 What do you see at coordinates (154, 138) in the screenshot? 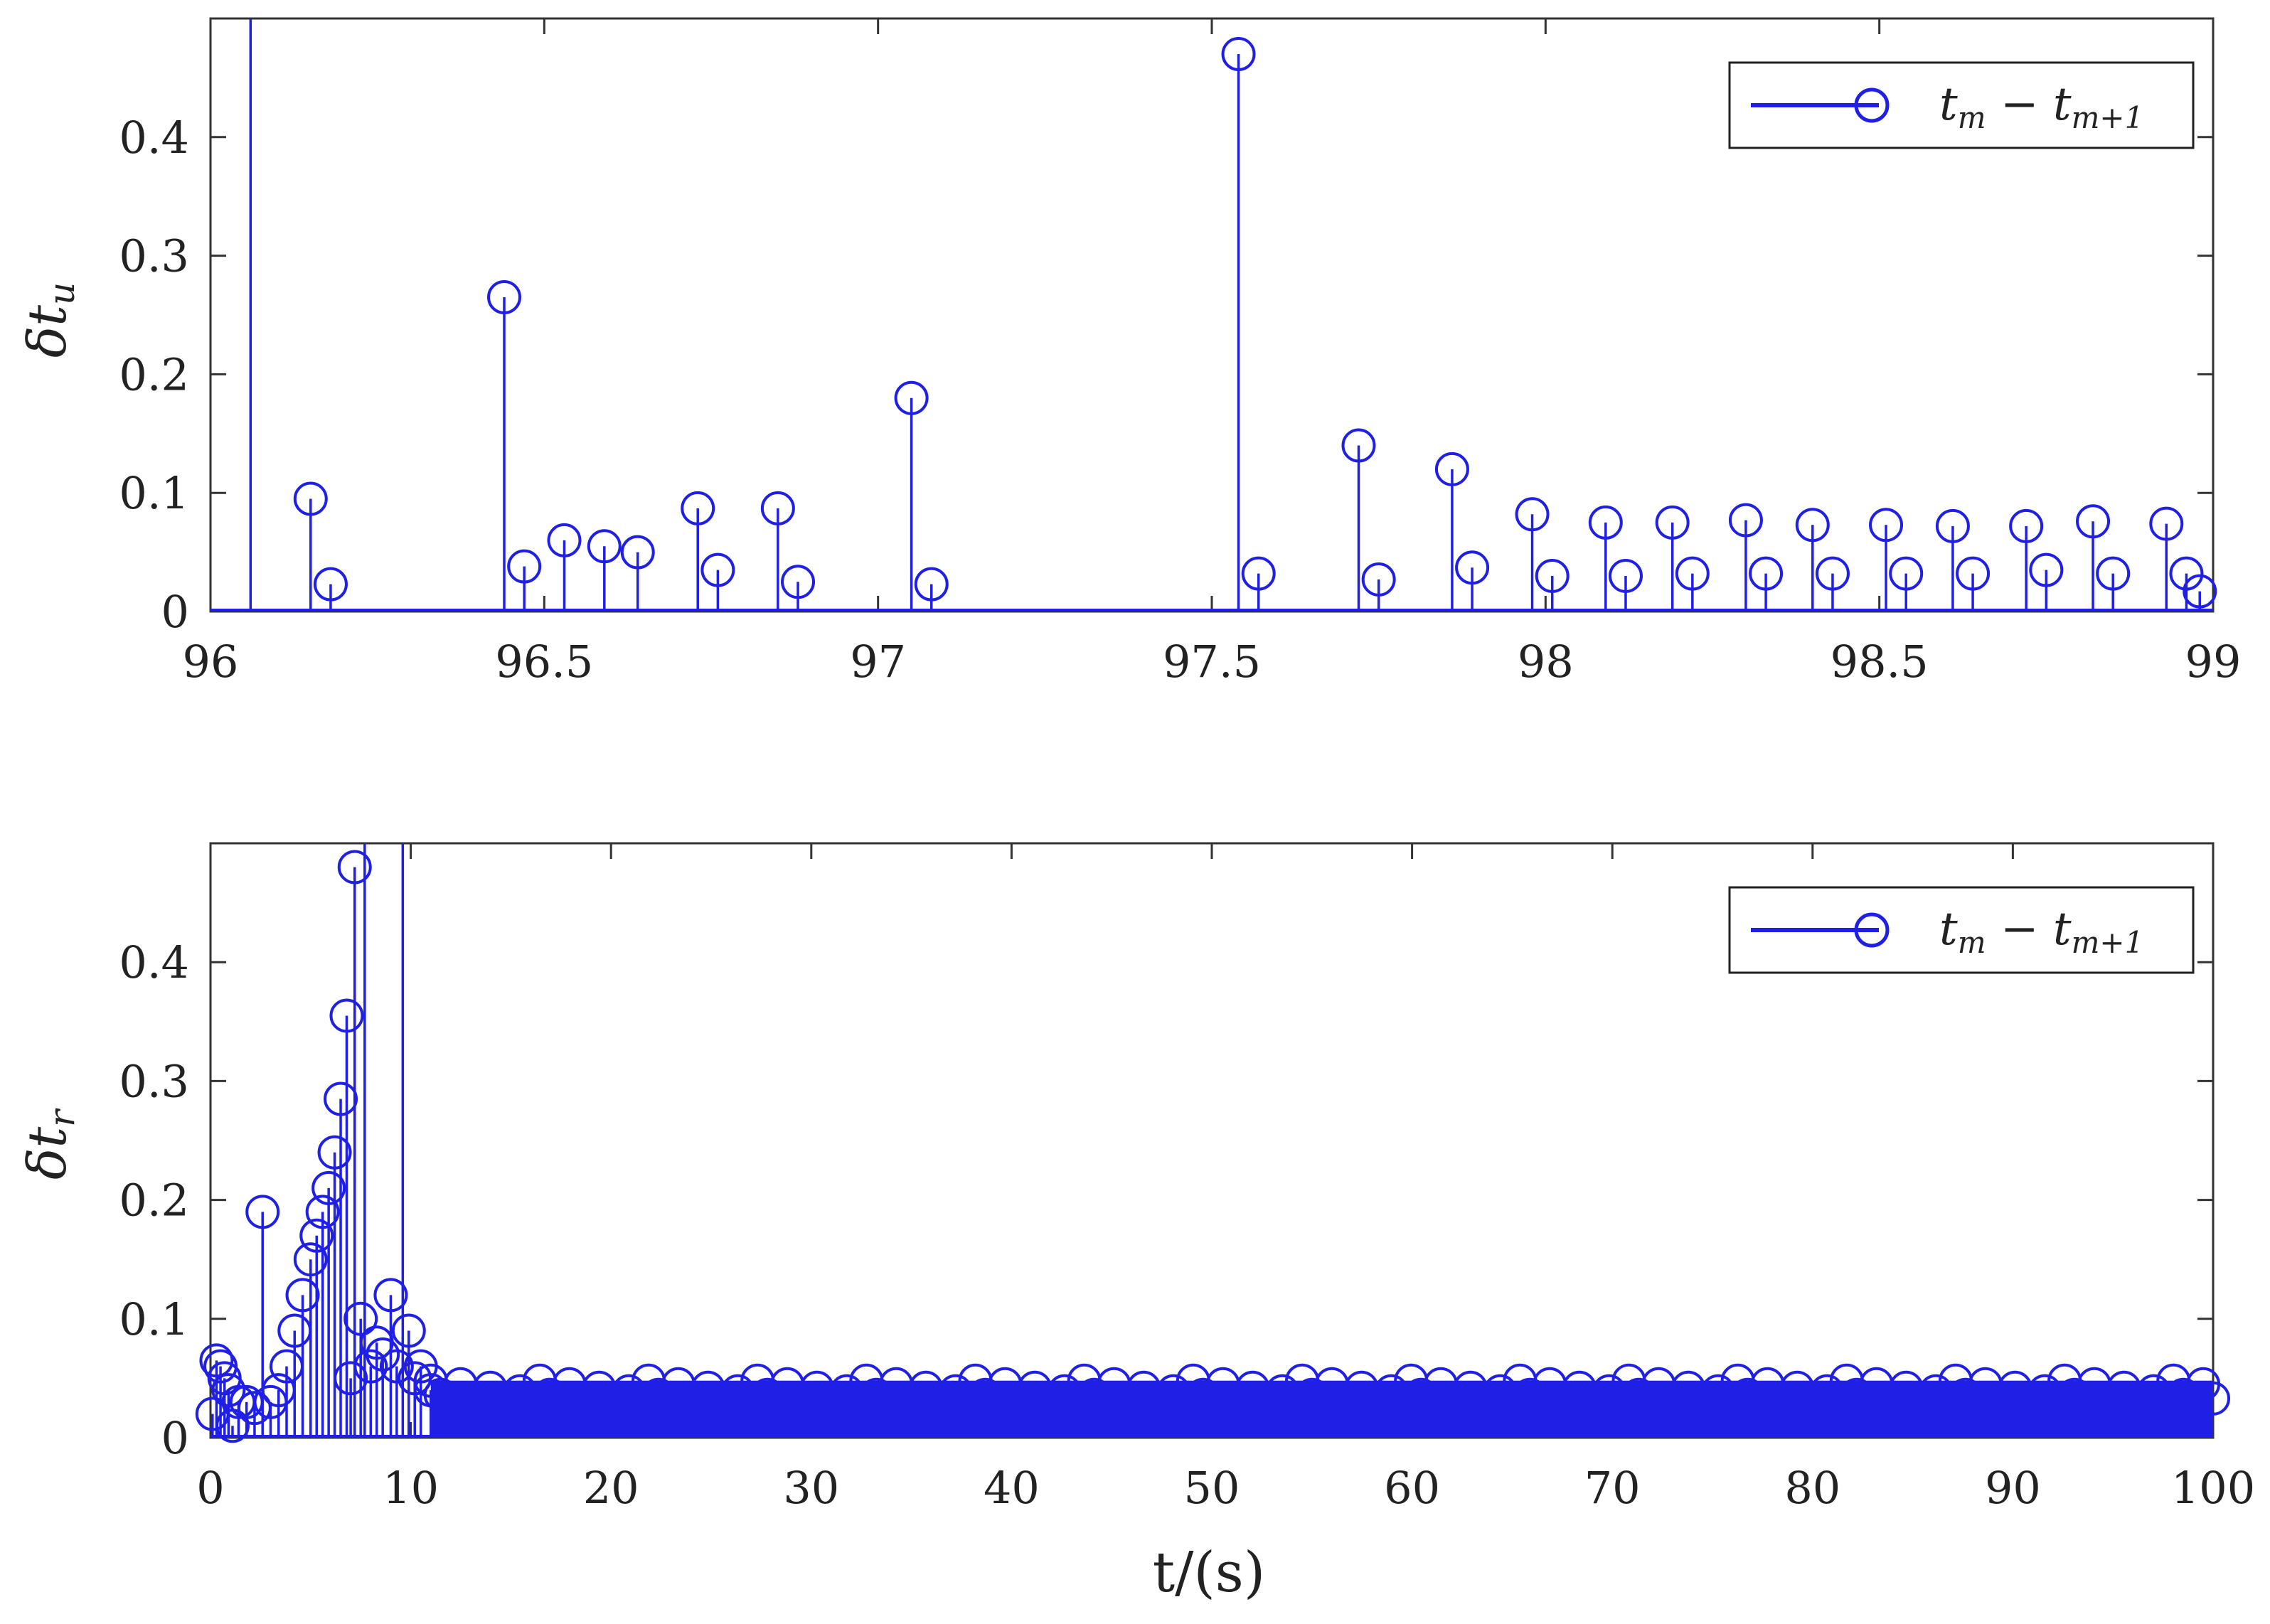
I see `y-tick-label: 0.4` at bounding box center [154, 138].